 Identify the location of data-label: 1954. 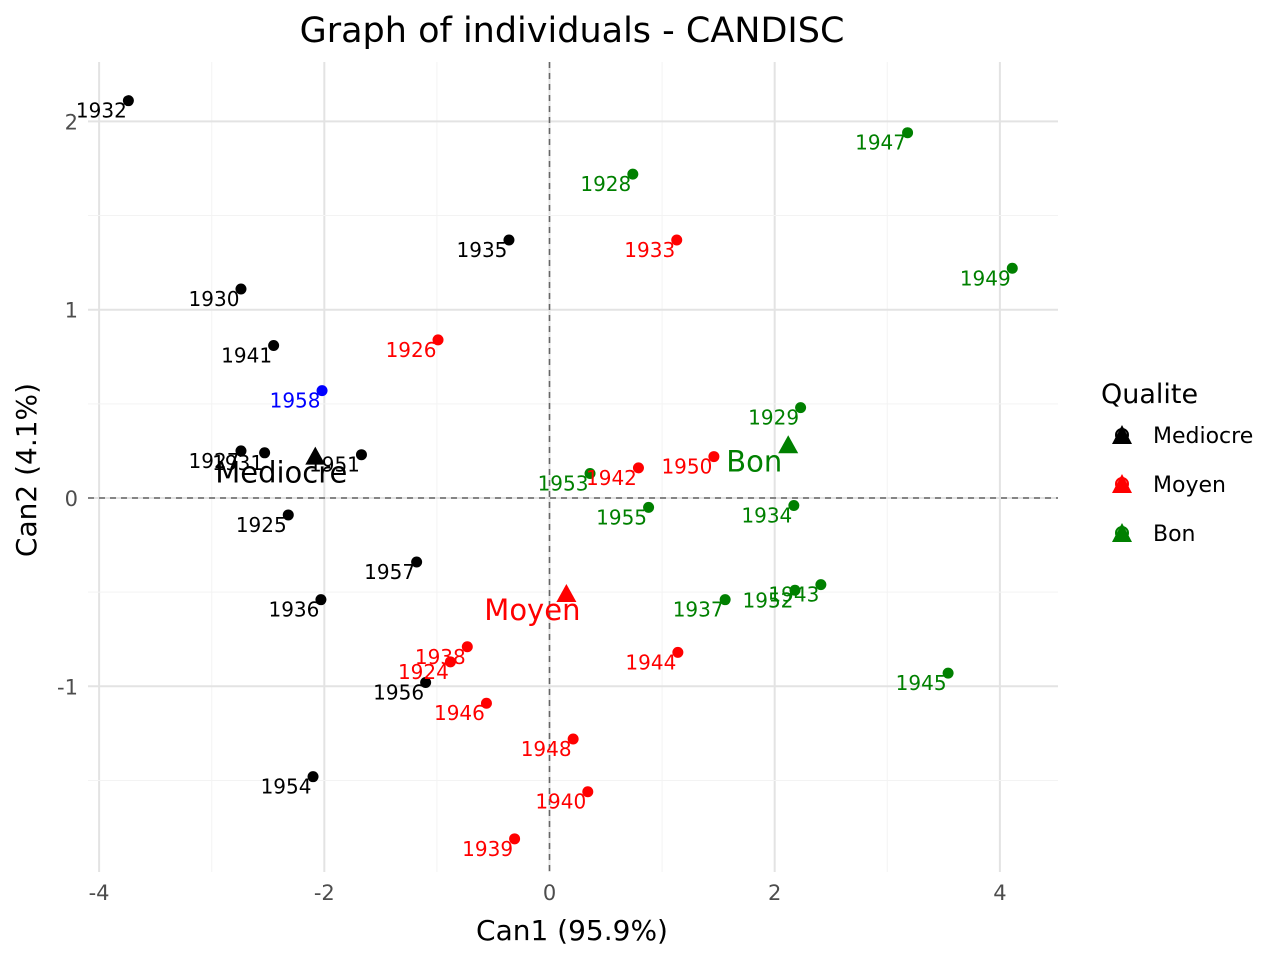
(286, 787).